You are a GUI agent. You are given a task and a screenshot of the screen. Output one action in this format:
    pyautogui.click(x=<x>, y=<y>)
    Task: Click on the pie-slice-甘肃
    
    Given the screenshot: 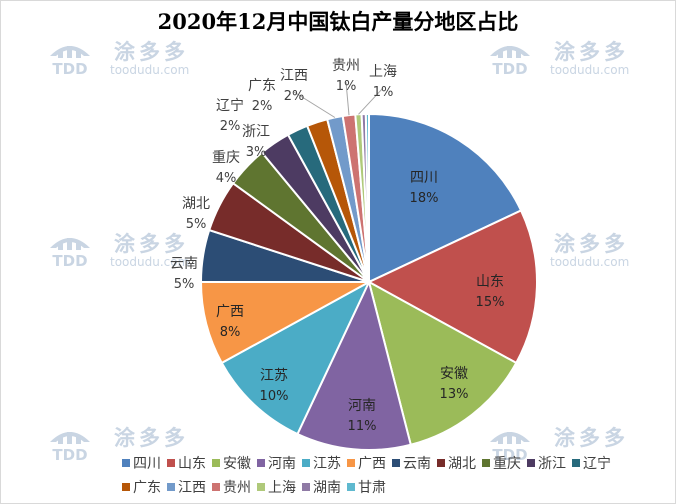 What is the action you would take?
    pyautogui.click(x=367, y=197)
    